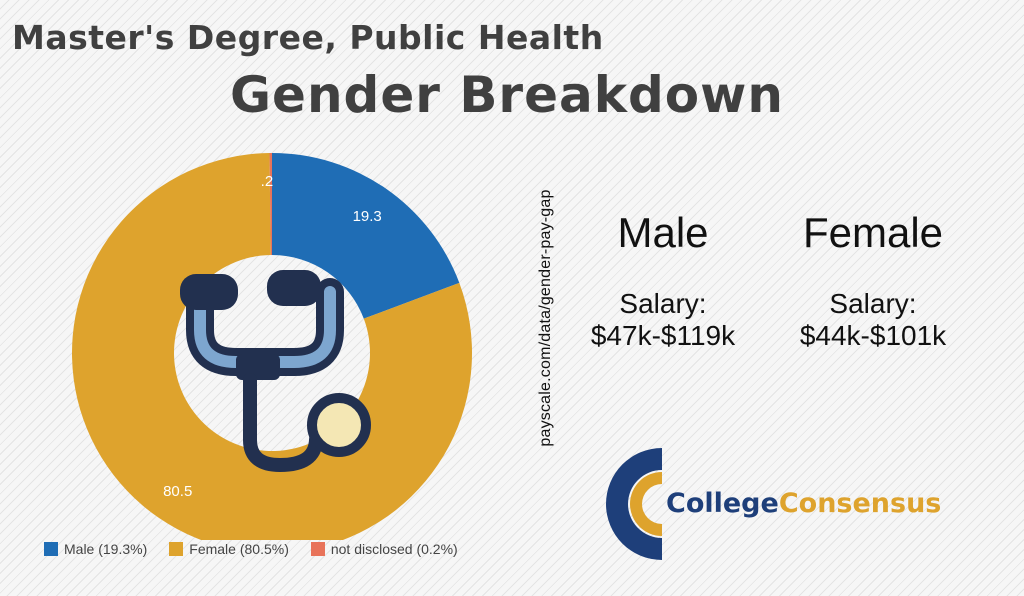  I want to click on legend-swatch-male, so click(51, 549).